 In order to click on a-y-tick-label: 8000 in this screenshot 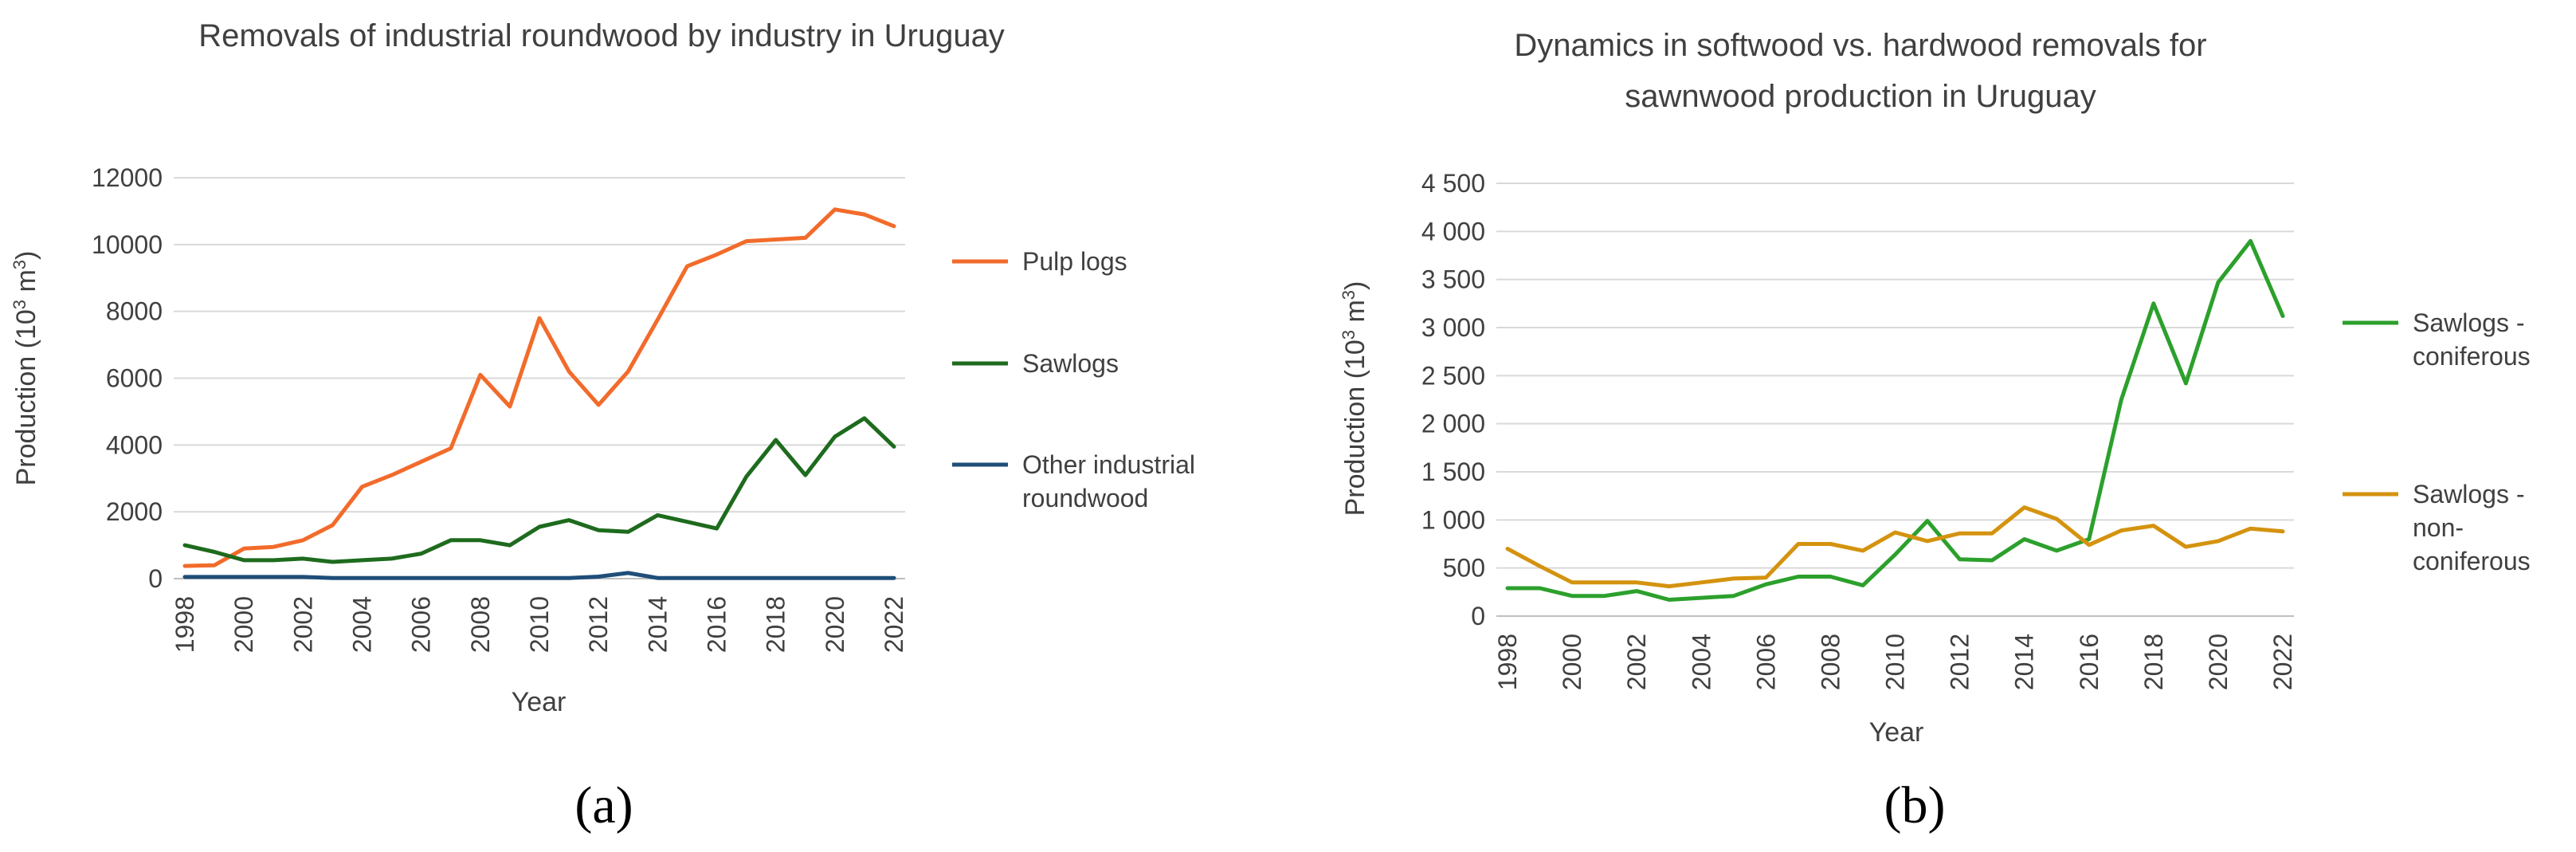, I will do `click(134, 311)`.